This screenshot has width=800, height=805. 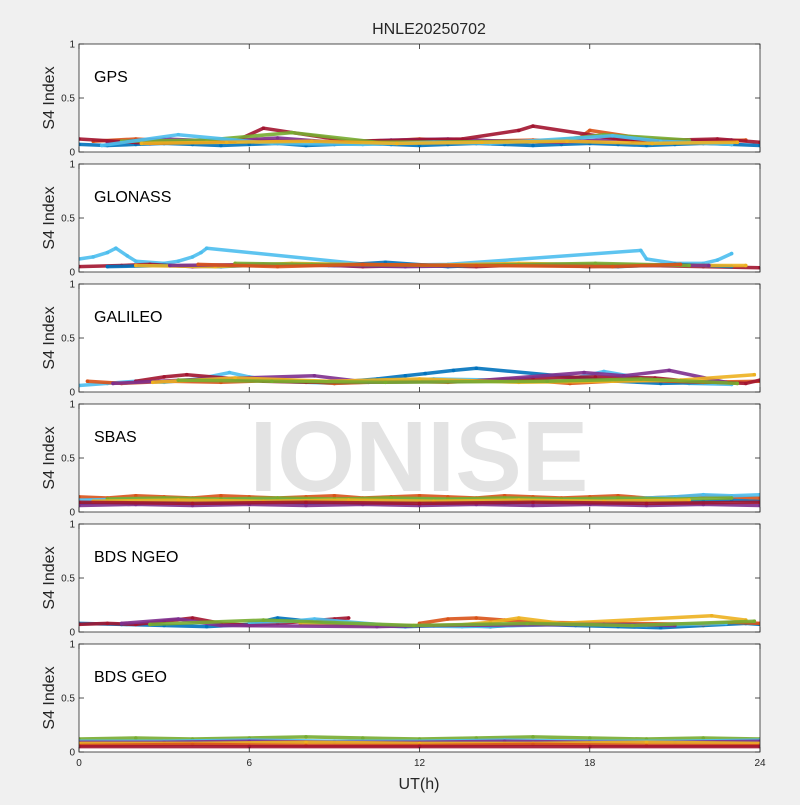 I want to click on panel-bds-ngeo: 0 0.5 1 S4 Index BDS NGEO, so click(x=401, y=579).